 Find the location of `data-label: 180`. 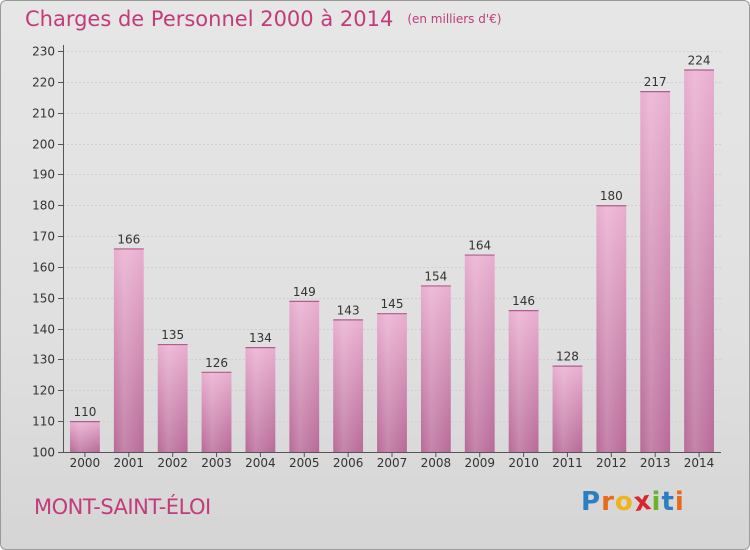

data-label: 180 is located at coordinates (611, 196).